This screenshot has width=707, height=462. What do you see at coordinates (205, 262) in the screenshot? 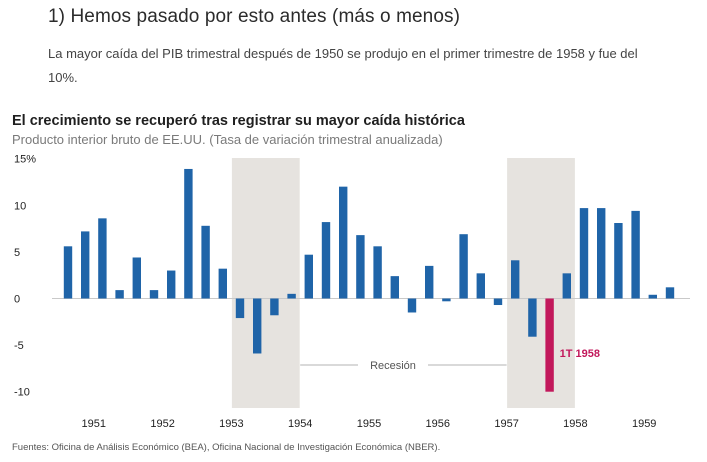
I see `bar-1953t1` at bounding box center [205, 262].